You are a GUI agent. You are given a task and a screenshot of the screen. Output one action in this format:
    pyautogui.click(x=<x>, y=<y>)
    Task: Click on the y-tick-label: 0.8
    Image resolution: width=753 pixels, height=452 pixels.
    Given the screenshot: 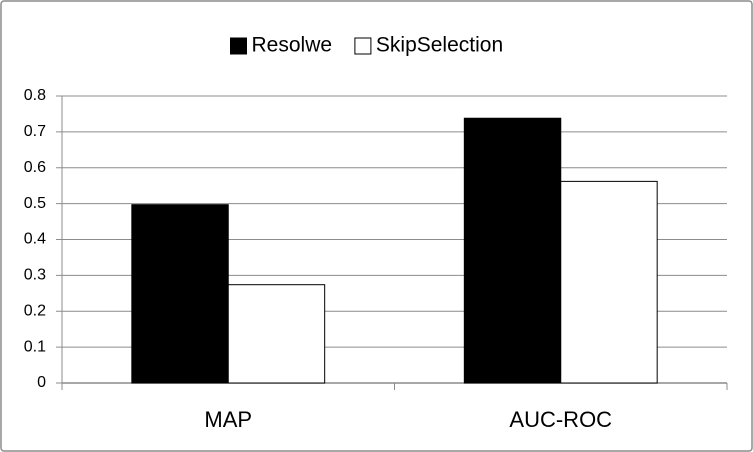 What is the action you would take?
    pyautogui.click(x=35, y=95)
    